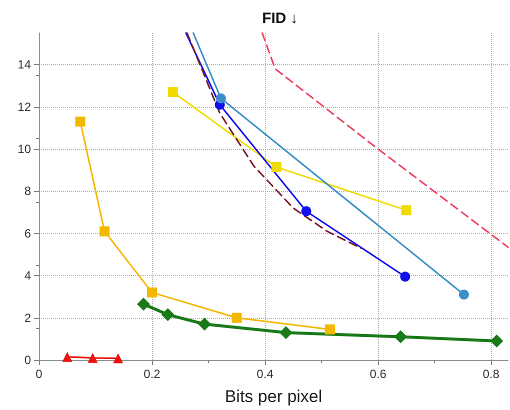 This screenshot has height=410, width=510. I want to click on y-tick-label: 8, so click(28, 191).